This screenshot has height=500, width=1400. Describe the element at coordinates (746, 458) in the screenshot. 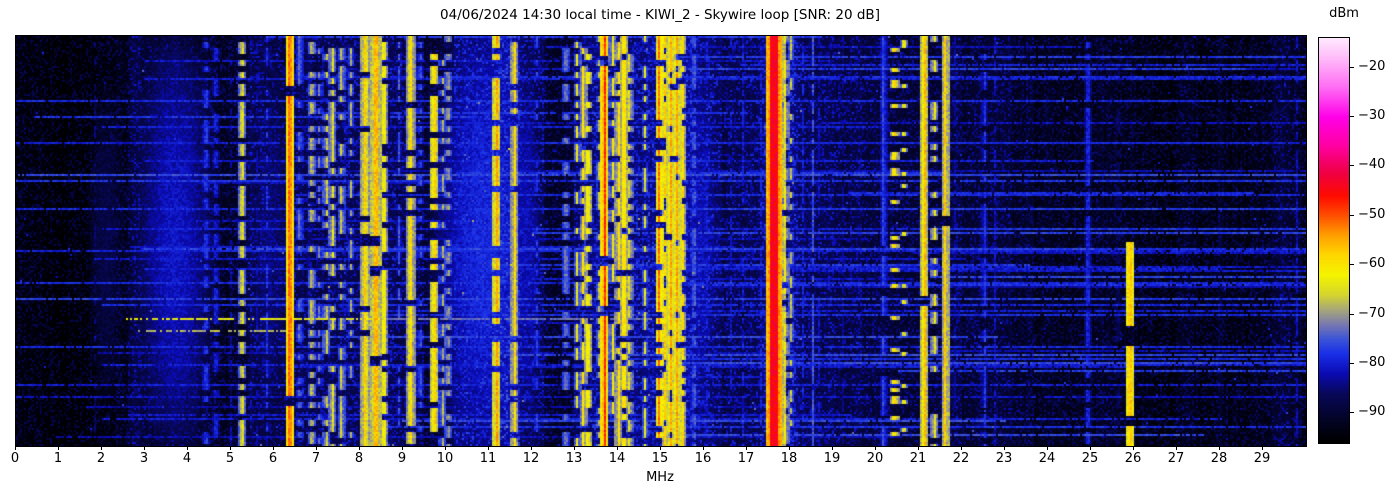

I see `x-tick-label: 17` at that location.